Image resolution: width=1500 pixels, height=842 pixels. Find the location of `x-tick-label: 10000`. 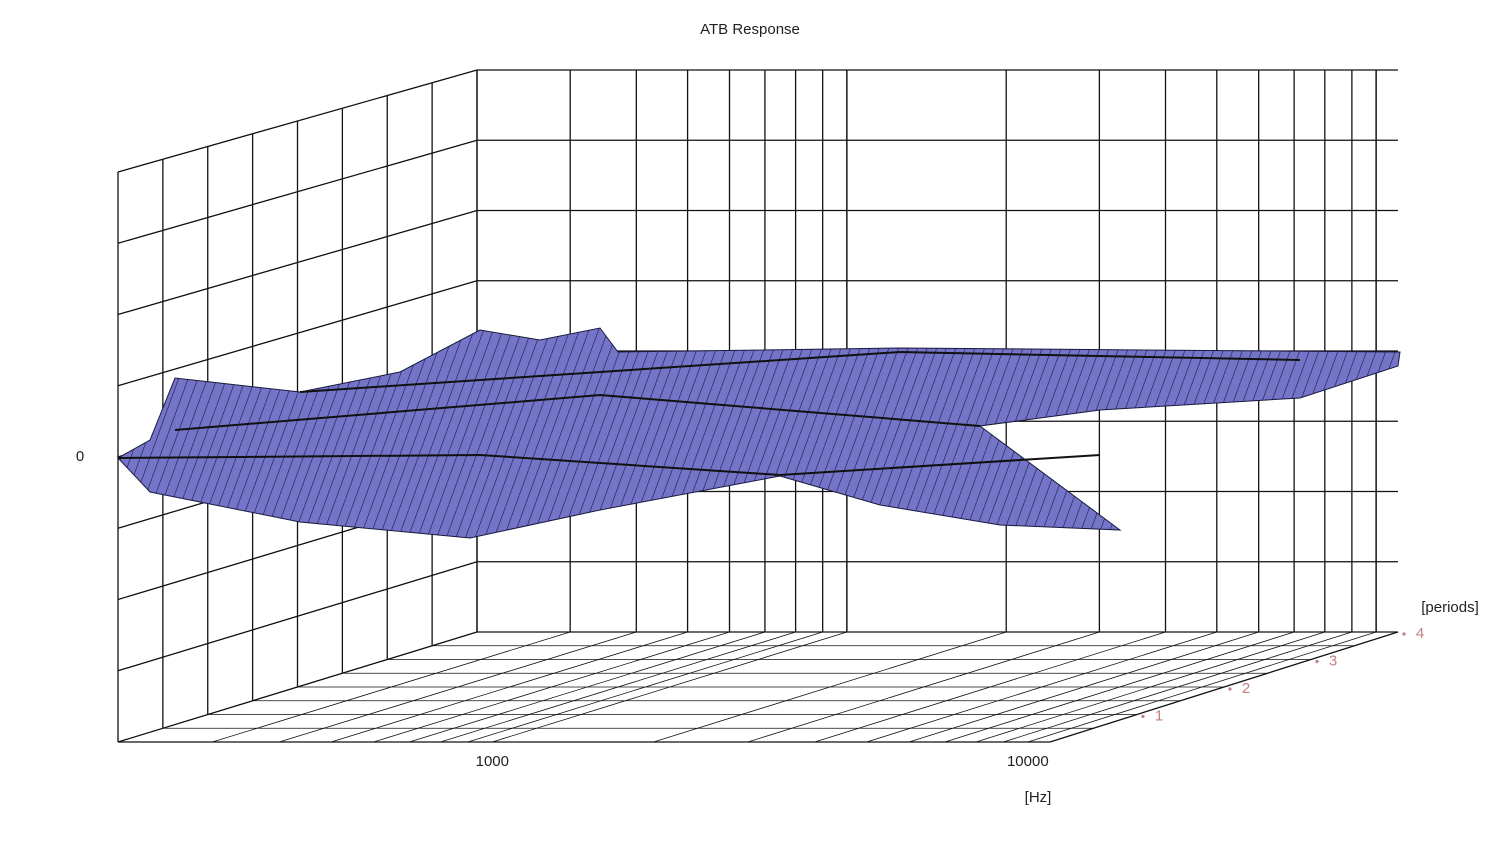

x-tick-label: 10000 is located at coordinates (1028, 761).